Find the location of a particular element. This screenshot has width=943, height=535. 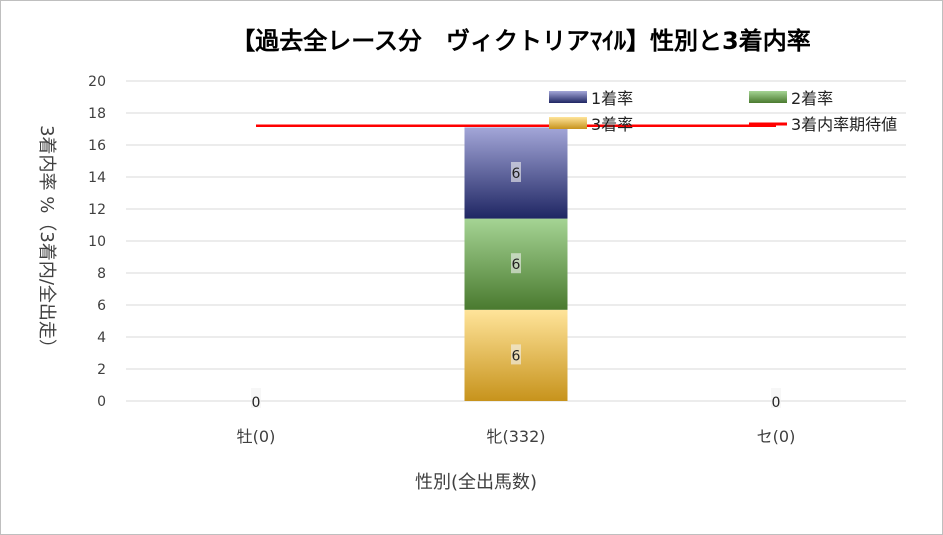

x-axis-label: 性別(全出馬数) is located at coordinates (476, 482).